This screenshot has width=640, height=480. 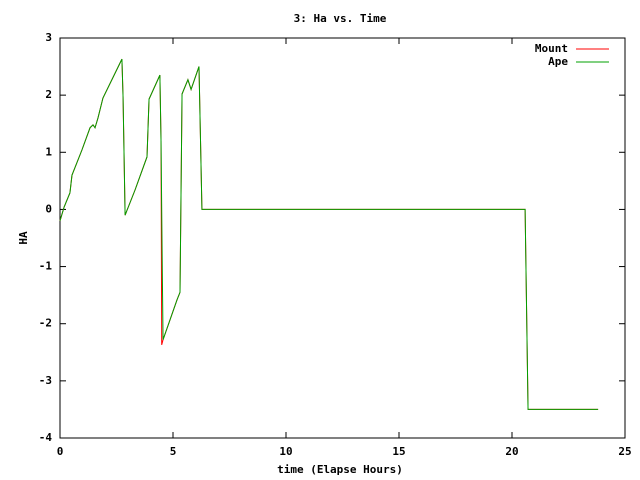 What do you see at coordinates (624, 451) in the screenshot?
I see `x-tick-label: 25` at bounding box center [624, 451].